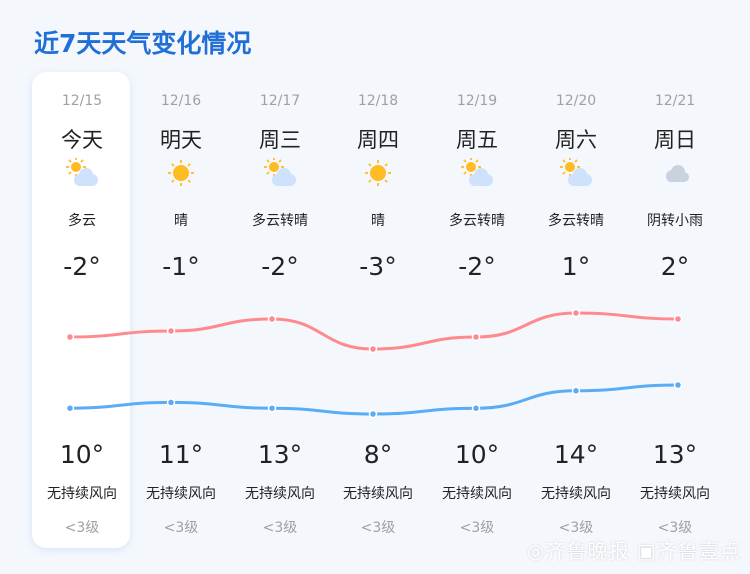  What do you see at coordinates (181, 140) in the screenshot?
I see `day-label: 明天` at bounding box center [181, 140].